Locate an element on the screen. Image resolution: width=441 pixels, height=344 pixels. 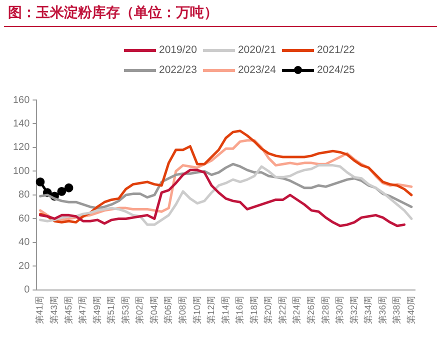
x-tick-label: 第30周 is located at coordinates (339, 310).